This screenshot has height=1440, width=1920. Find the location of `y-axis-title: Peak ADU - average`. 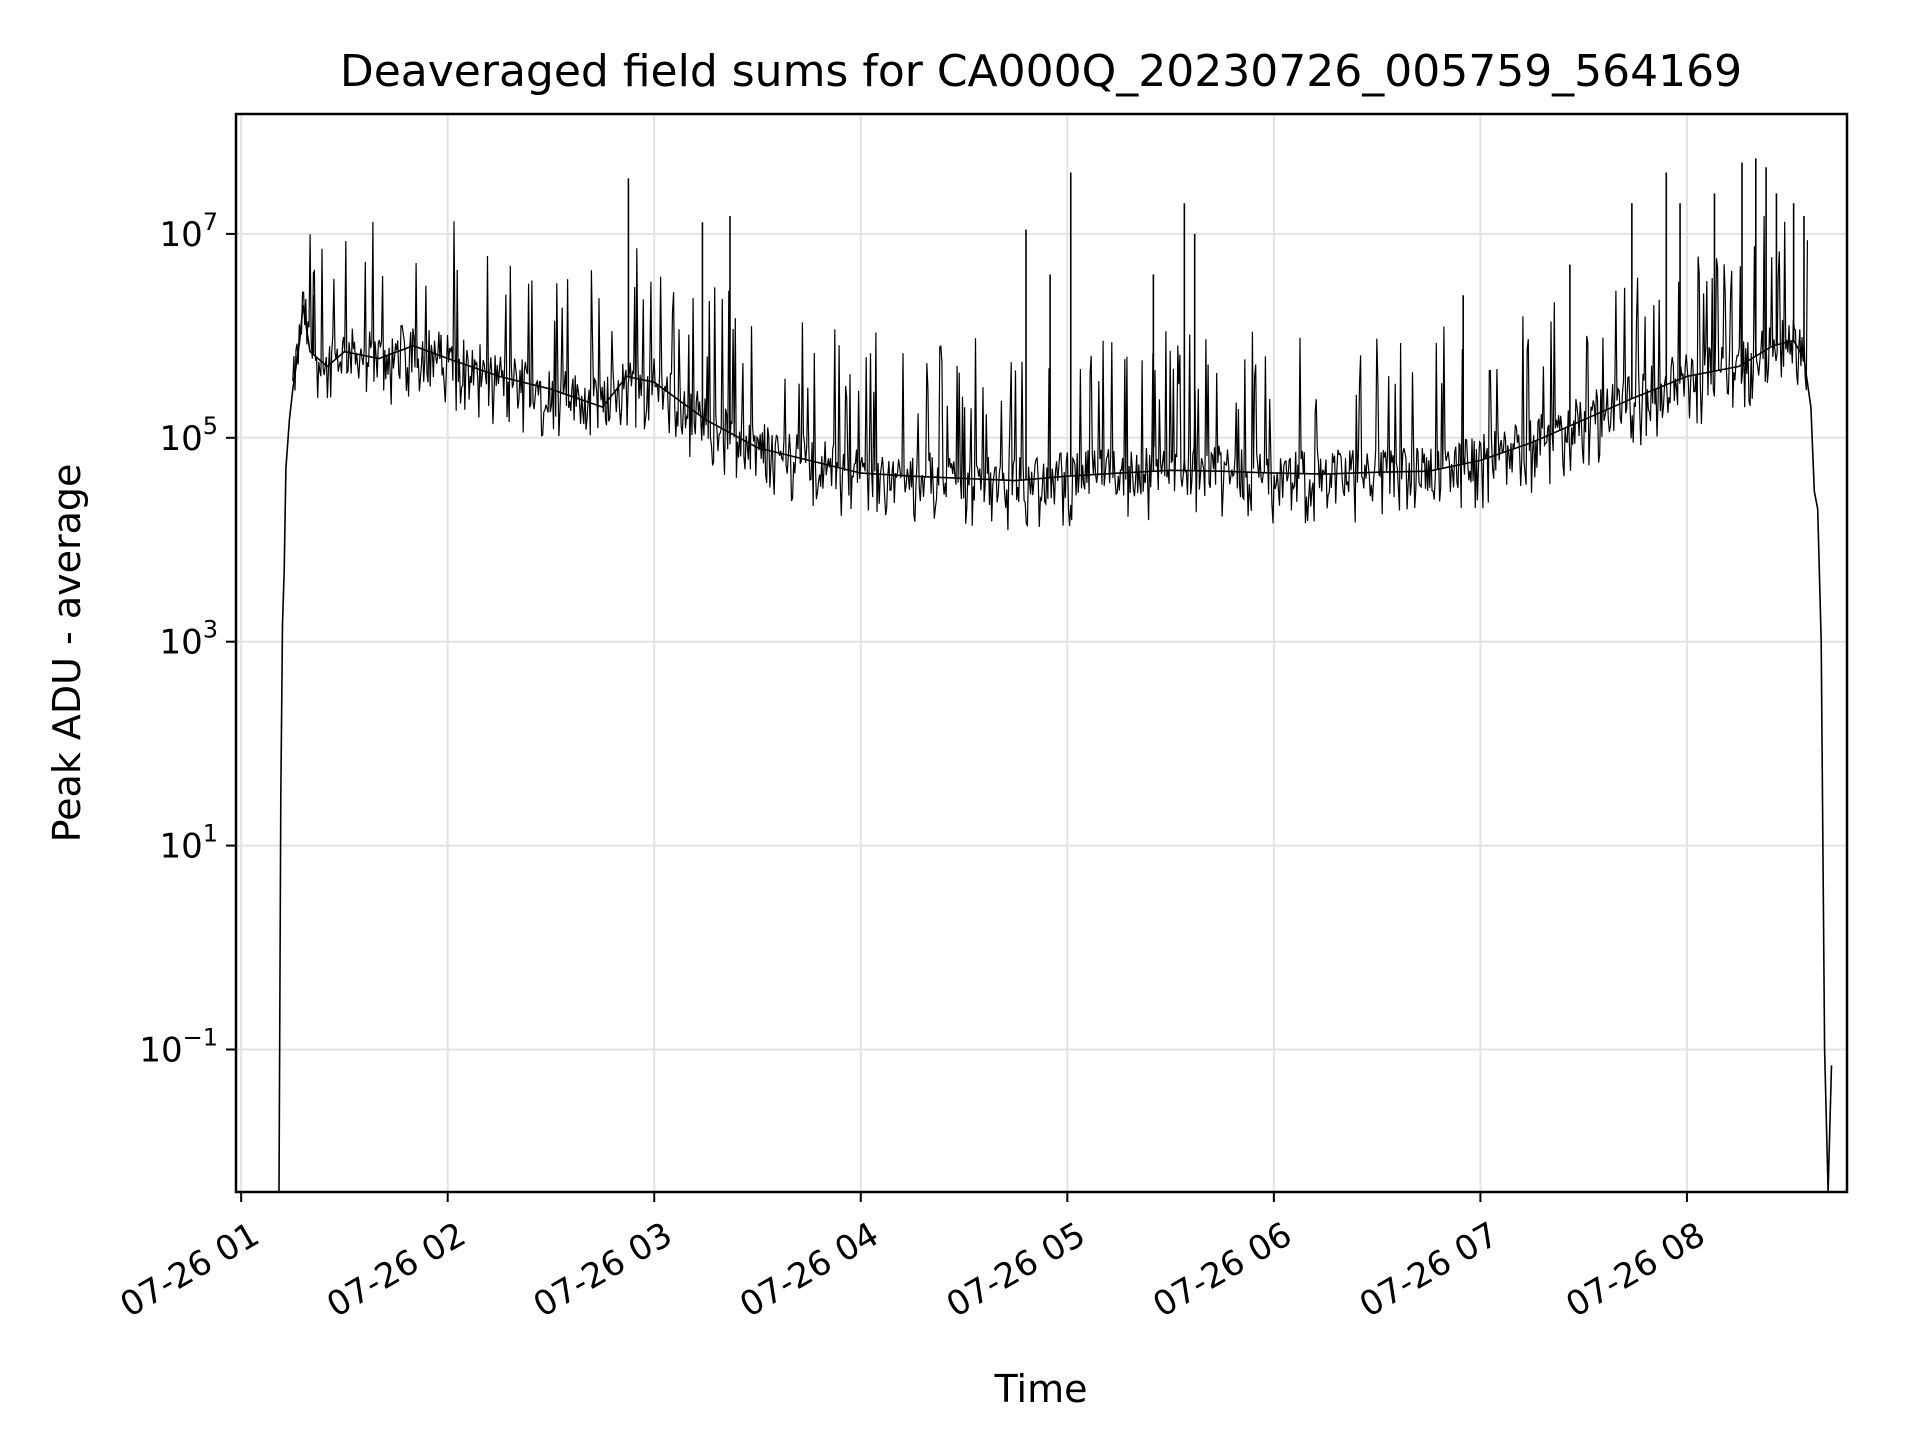

y-axis-title: Peak ADU - average is located at coordinates (67, 653).